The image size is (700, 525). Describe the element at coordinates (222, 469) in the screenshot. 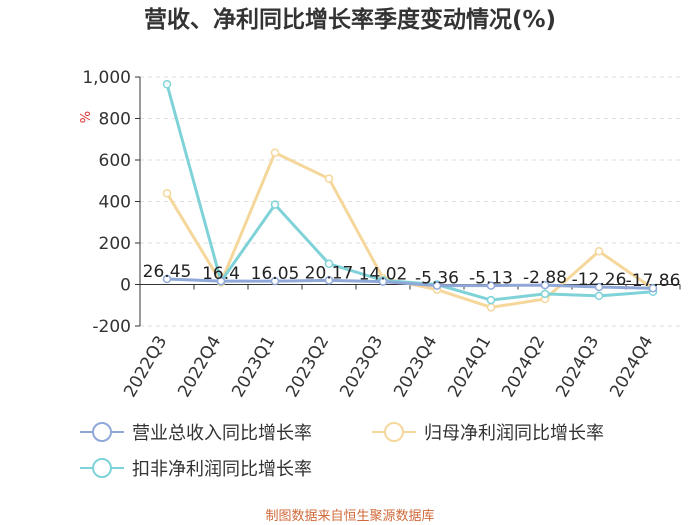

I see `legend-label: 扣非净利润同比增长率` at that location.